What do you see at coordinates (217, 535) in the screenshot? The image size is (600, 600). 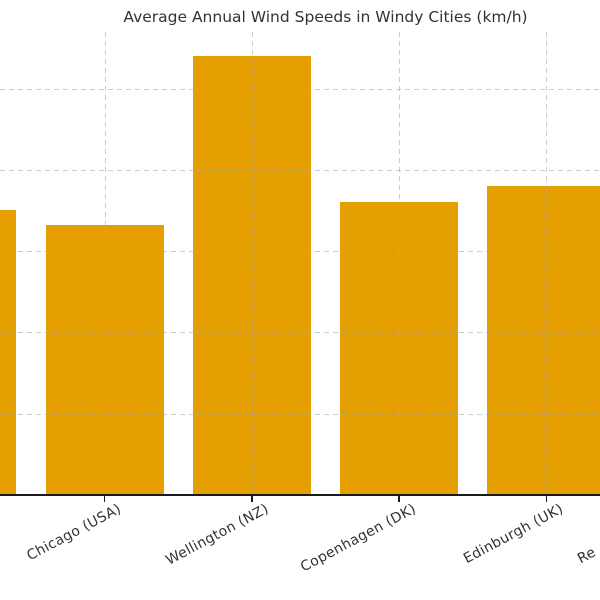 I see `x-label-wellington-nz: Wellington (NZ)` at bounding box center [217, 535].